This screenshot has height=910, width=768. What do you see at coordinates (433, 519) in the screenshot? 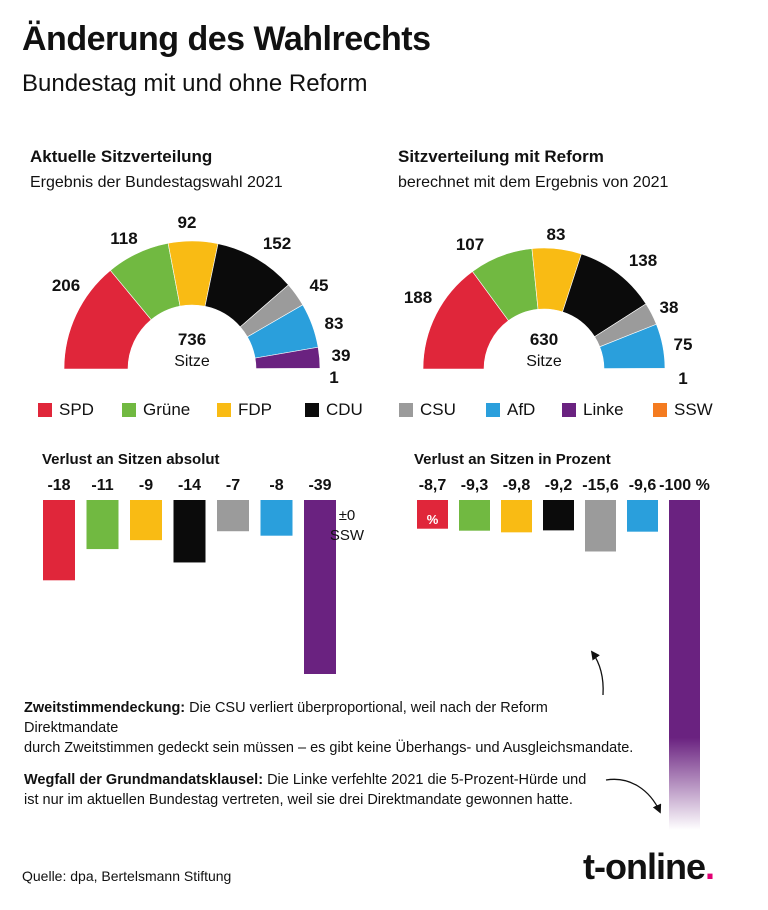
I see `percent-unit-label: %` at bounding box center [433, 519].